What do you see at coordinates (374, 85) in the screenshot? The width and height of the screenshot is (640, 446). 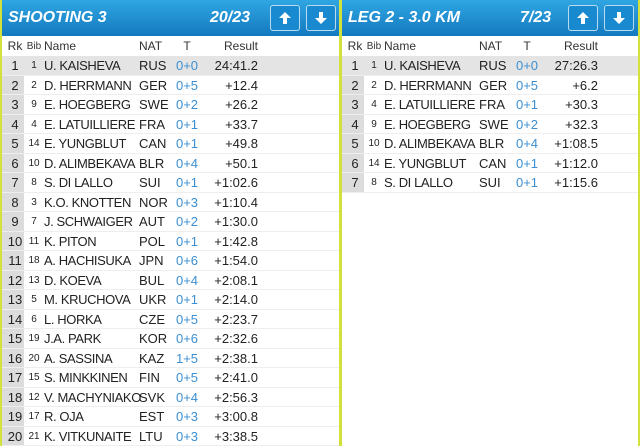 I see `bib: 2` at bounding box center [374, 85].